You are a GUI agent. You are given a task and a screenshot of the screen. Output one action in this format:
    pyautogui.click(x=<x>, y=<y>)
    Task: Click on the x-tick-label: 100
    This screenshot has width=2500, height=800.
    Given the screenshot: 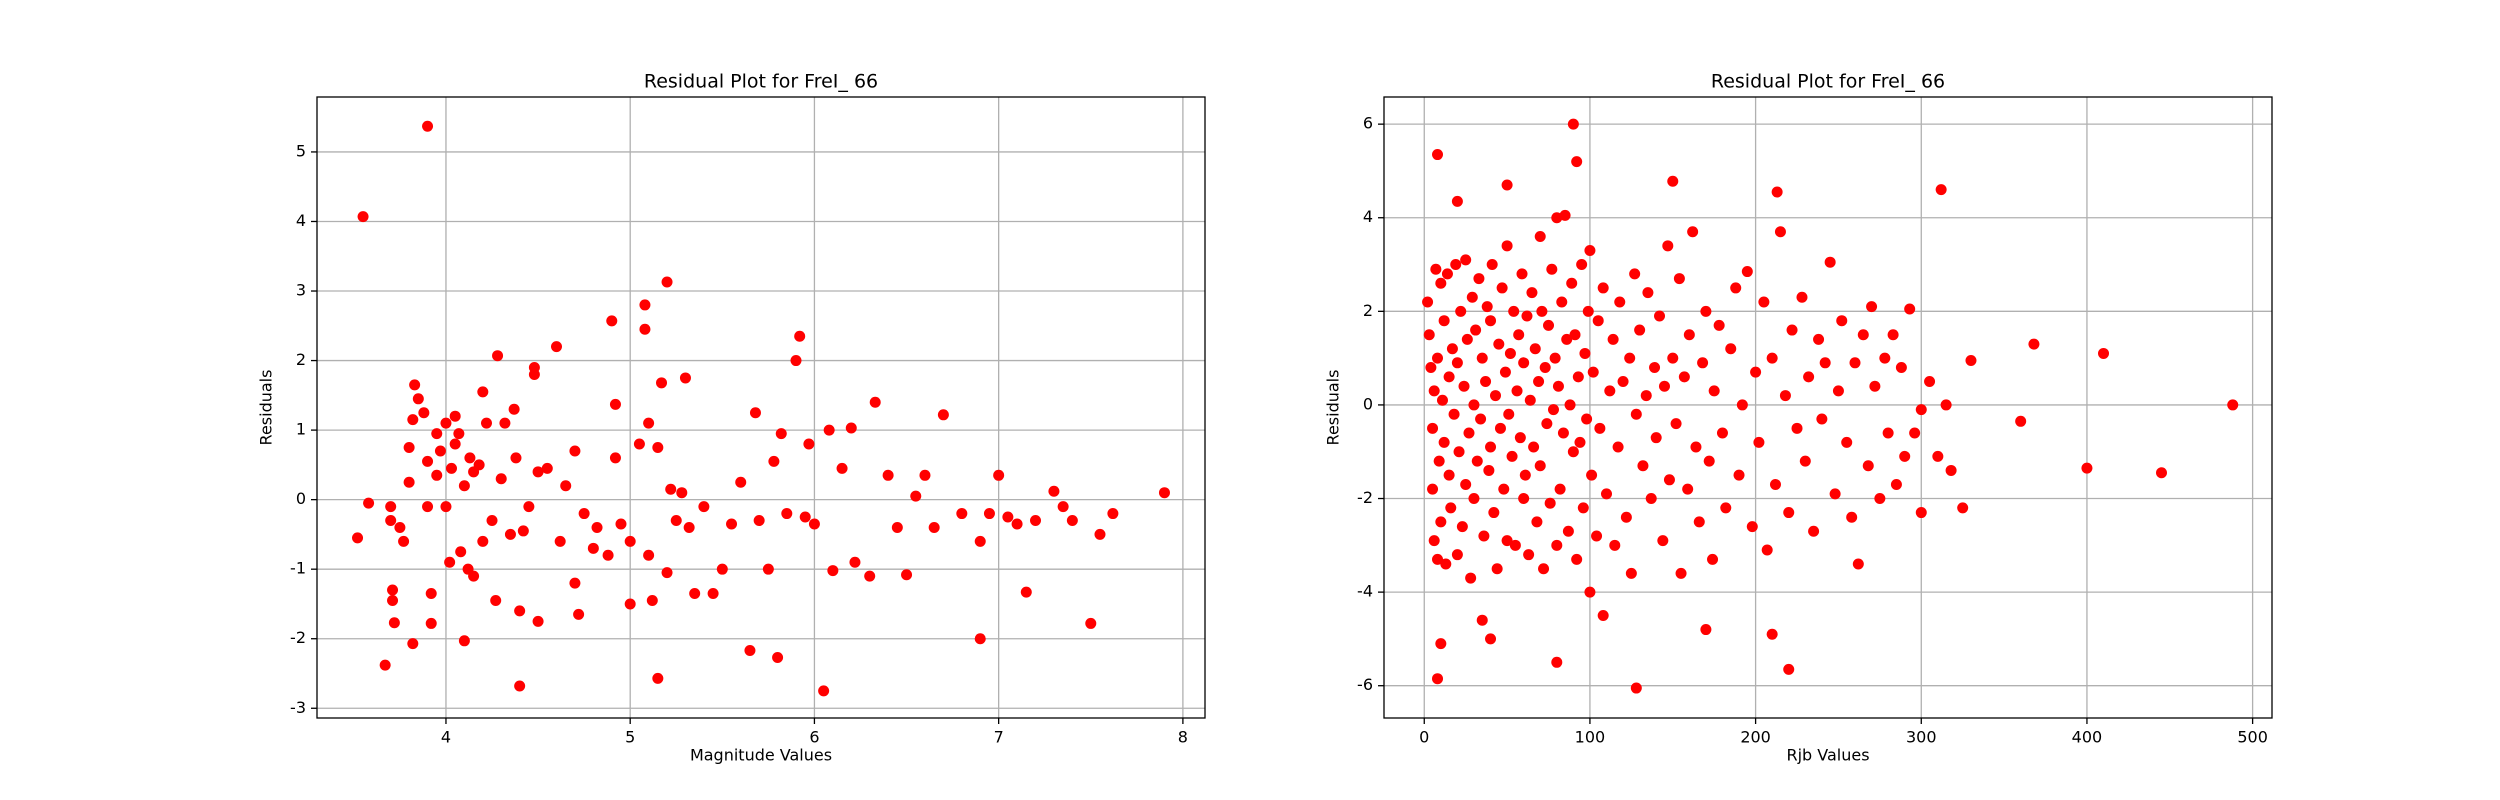 What is the action you would take?
    pyautogui.click(x=1590, y=737)
    